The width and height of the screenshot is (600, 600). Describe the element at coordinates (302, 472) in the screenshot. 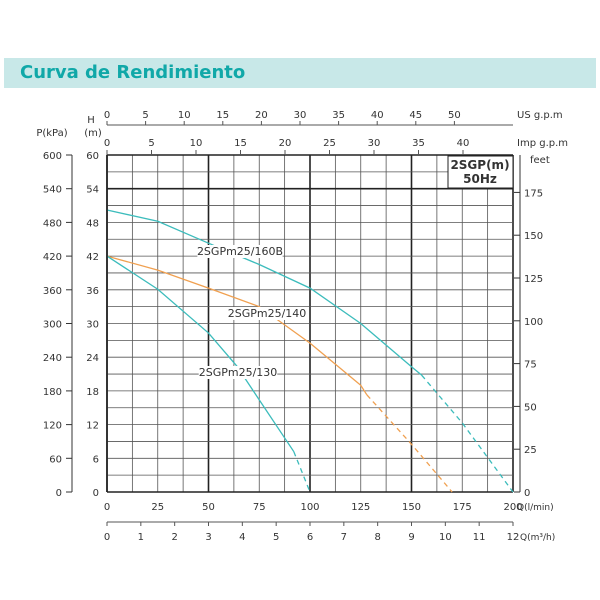

I see `curve-dashed-2SGPm25/130` at that location.